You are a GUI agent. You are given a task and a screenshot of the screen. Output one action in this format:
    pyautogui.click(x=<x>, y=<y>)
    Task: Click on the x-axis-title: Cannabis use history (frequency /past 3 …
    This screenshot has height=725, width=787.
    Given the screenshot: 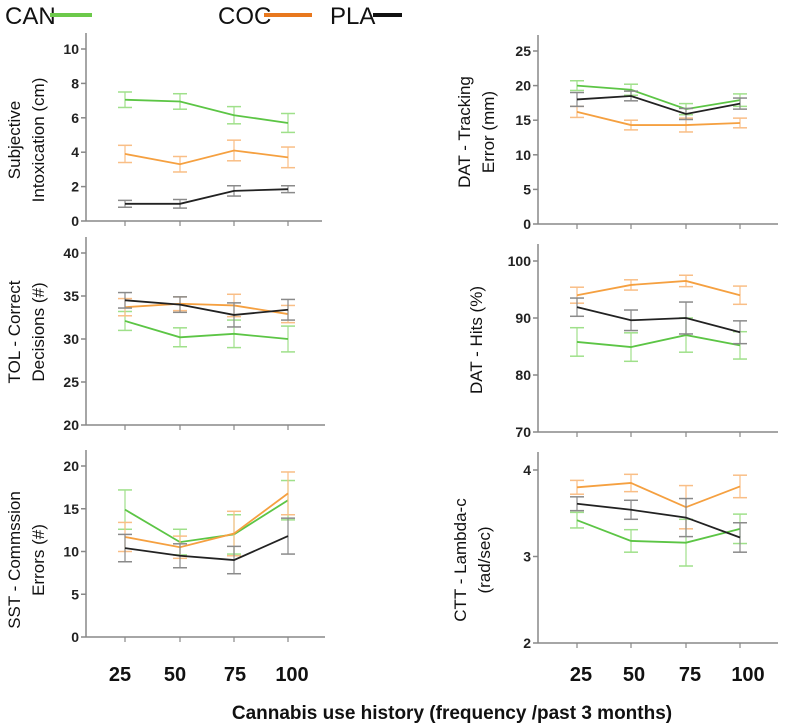 What is the action you would take?
    pyautogui.click(x=452, y=713)
    